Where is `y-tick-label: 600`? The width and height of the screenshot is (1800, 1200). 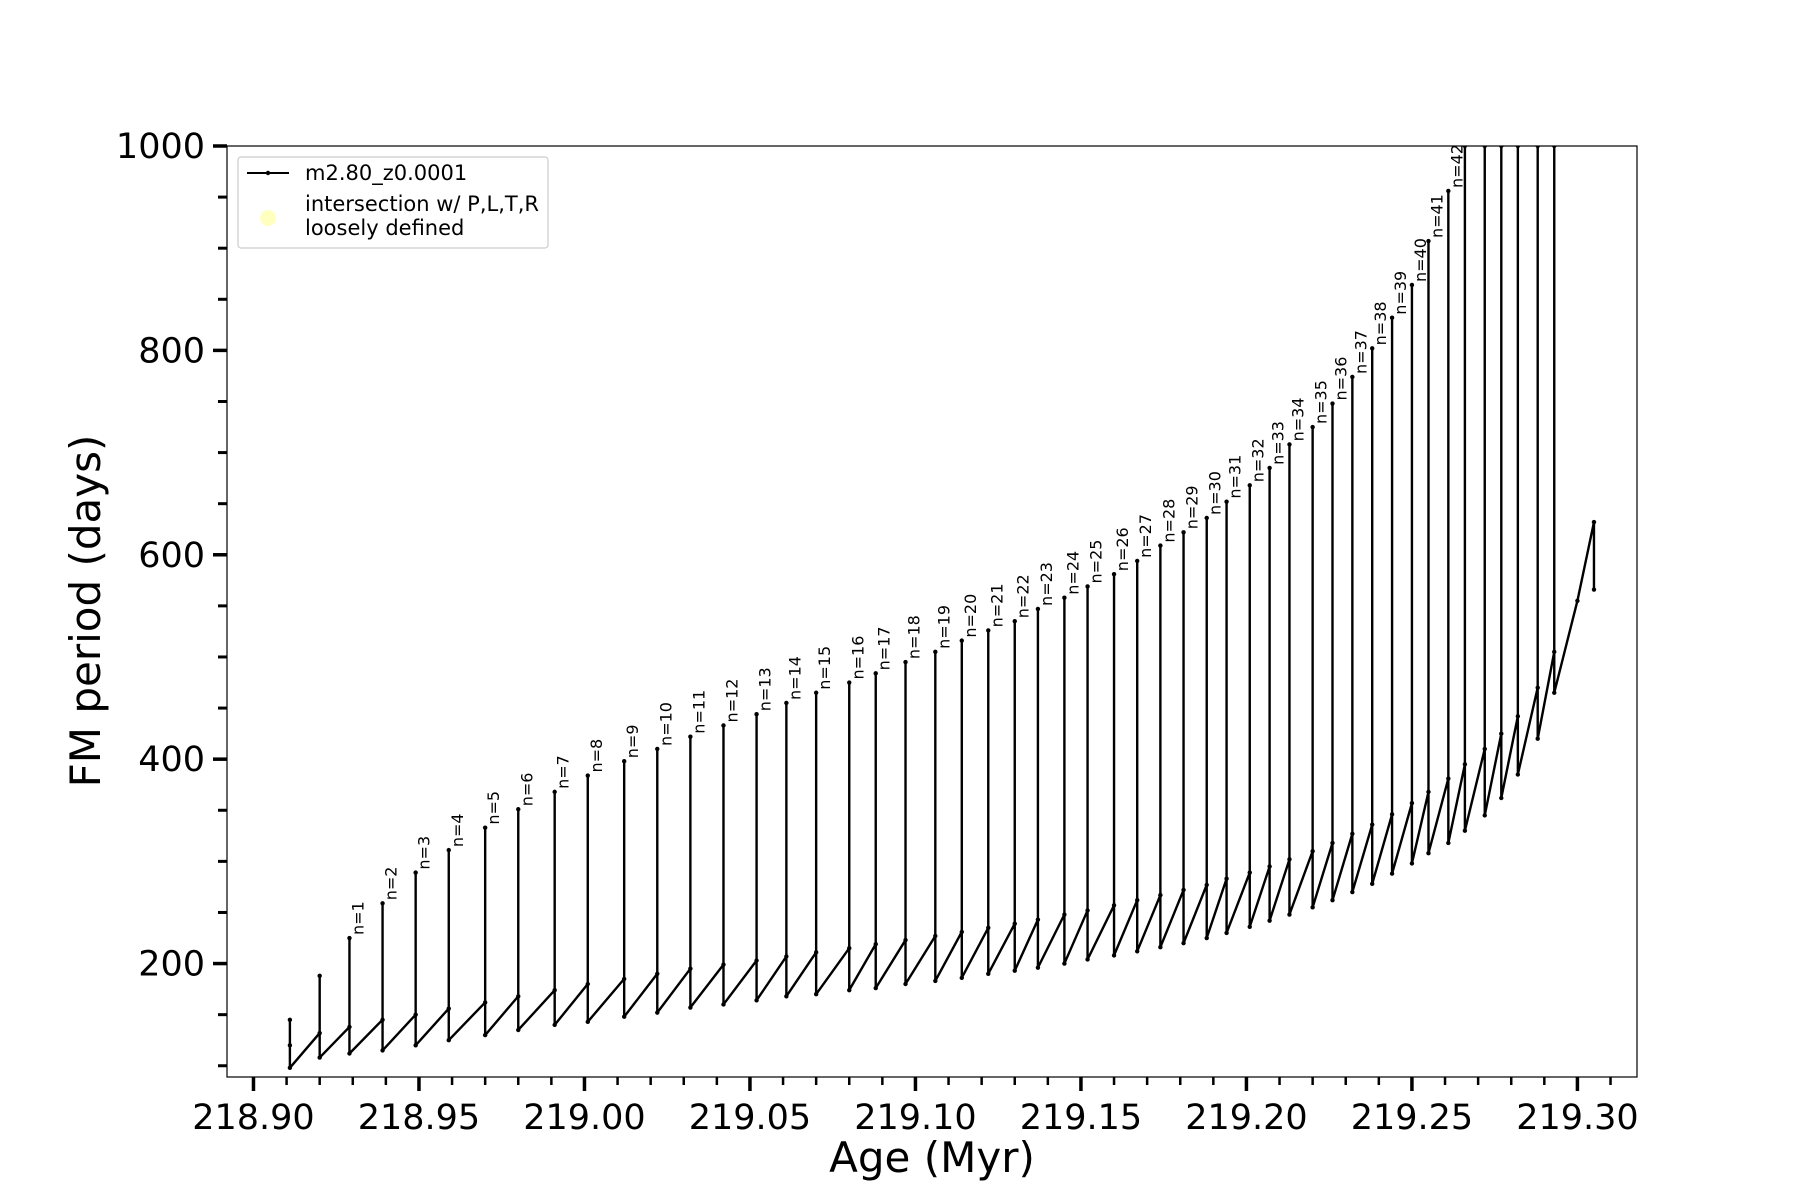 y-tick-label: 600 is located at coordinates (171, 556).